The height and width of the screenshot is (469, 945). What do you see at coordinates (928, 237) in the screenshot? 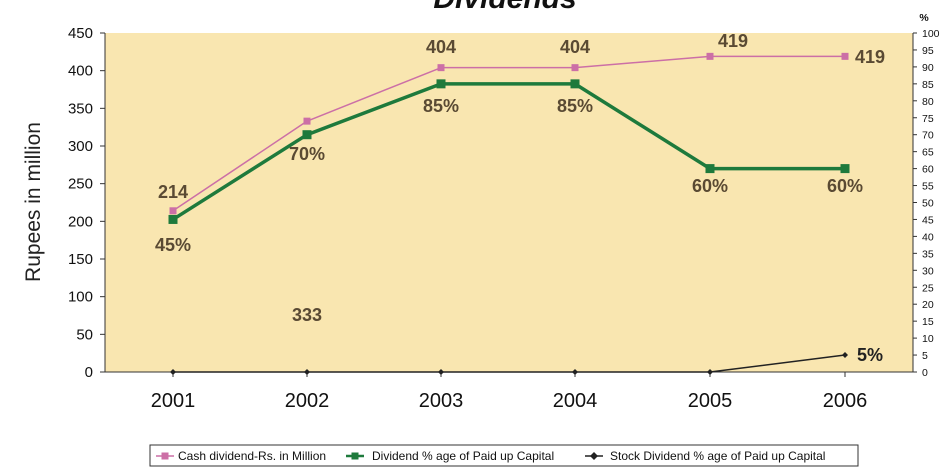
I see `y2-tick-label: 40` at bounding box center [928, 237].